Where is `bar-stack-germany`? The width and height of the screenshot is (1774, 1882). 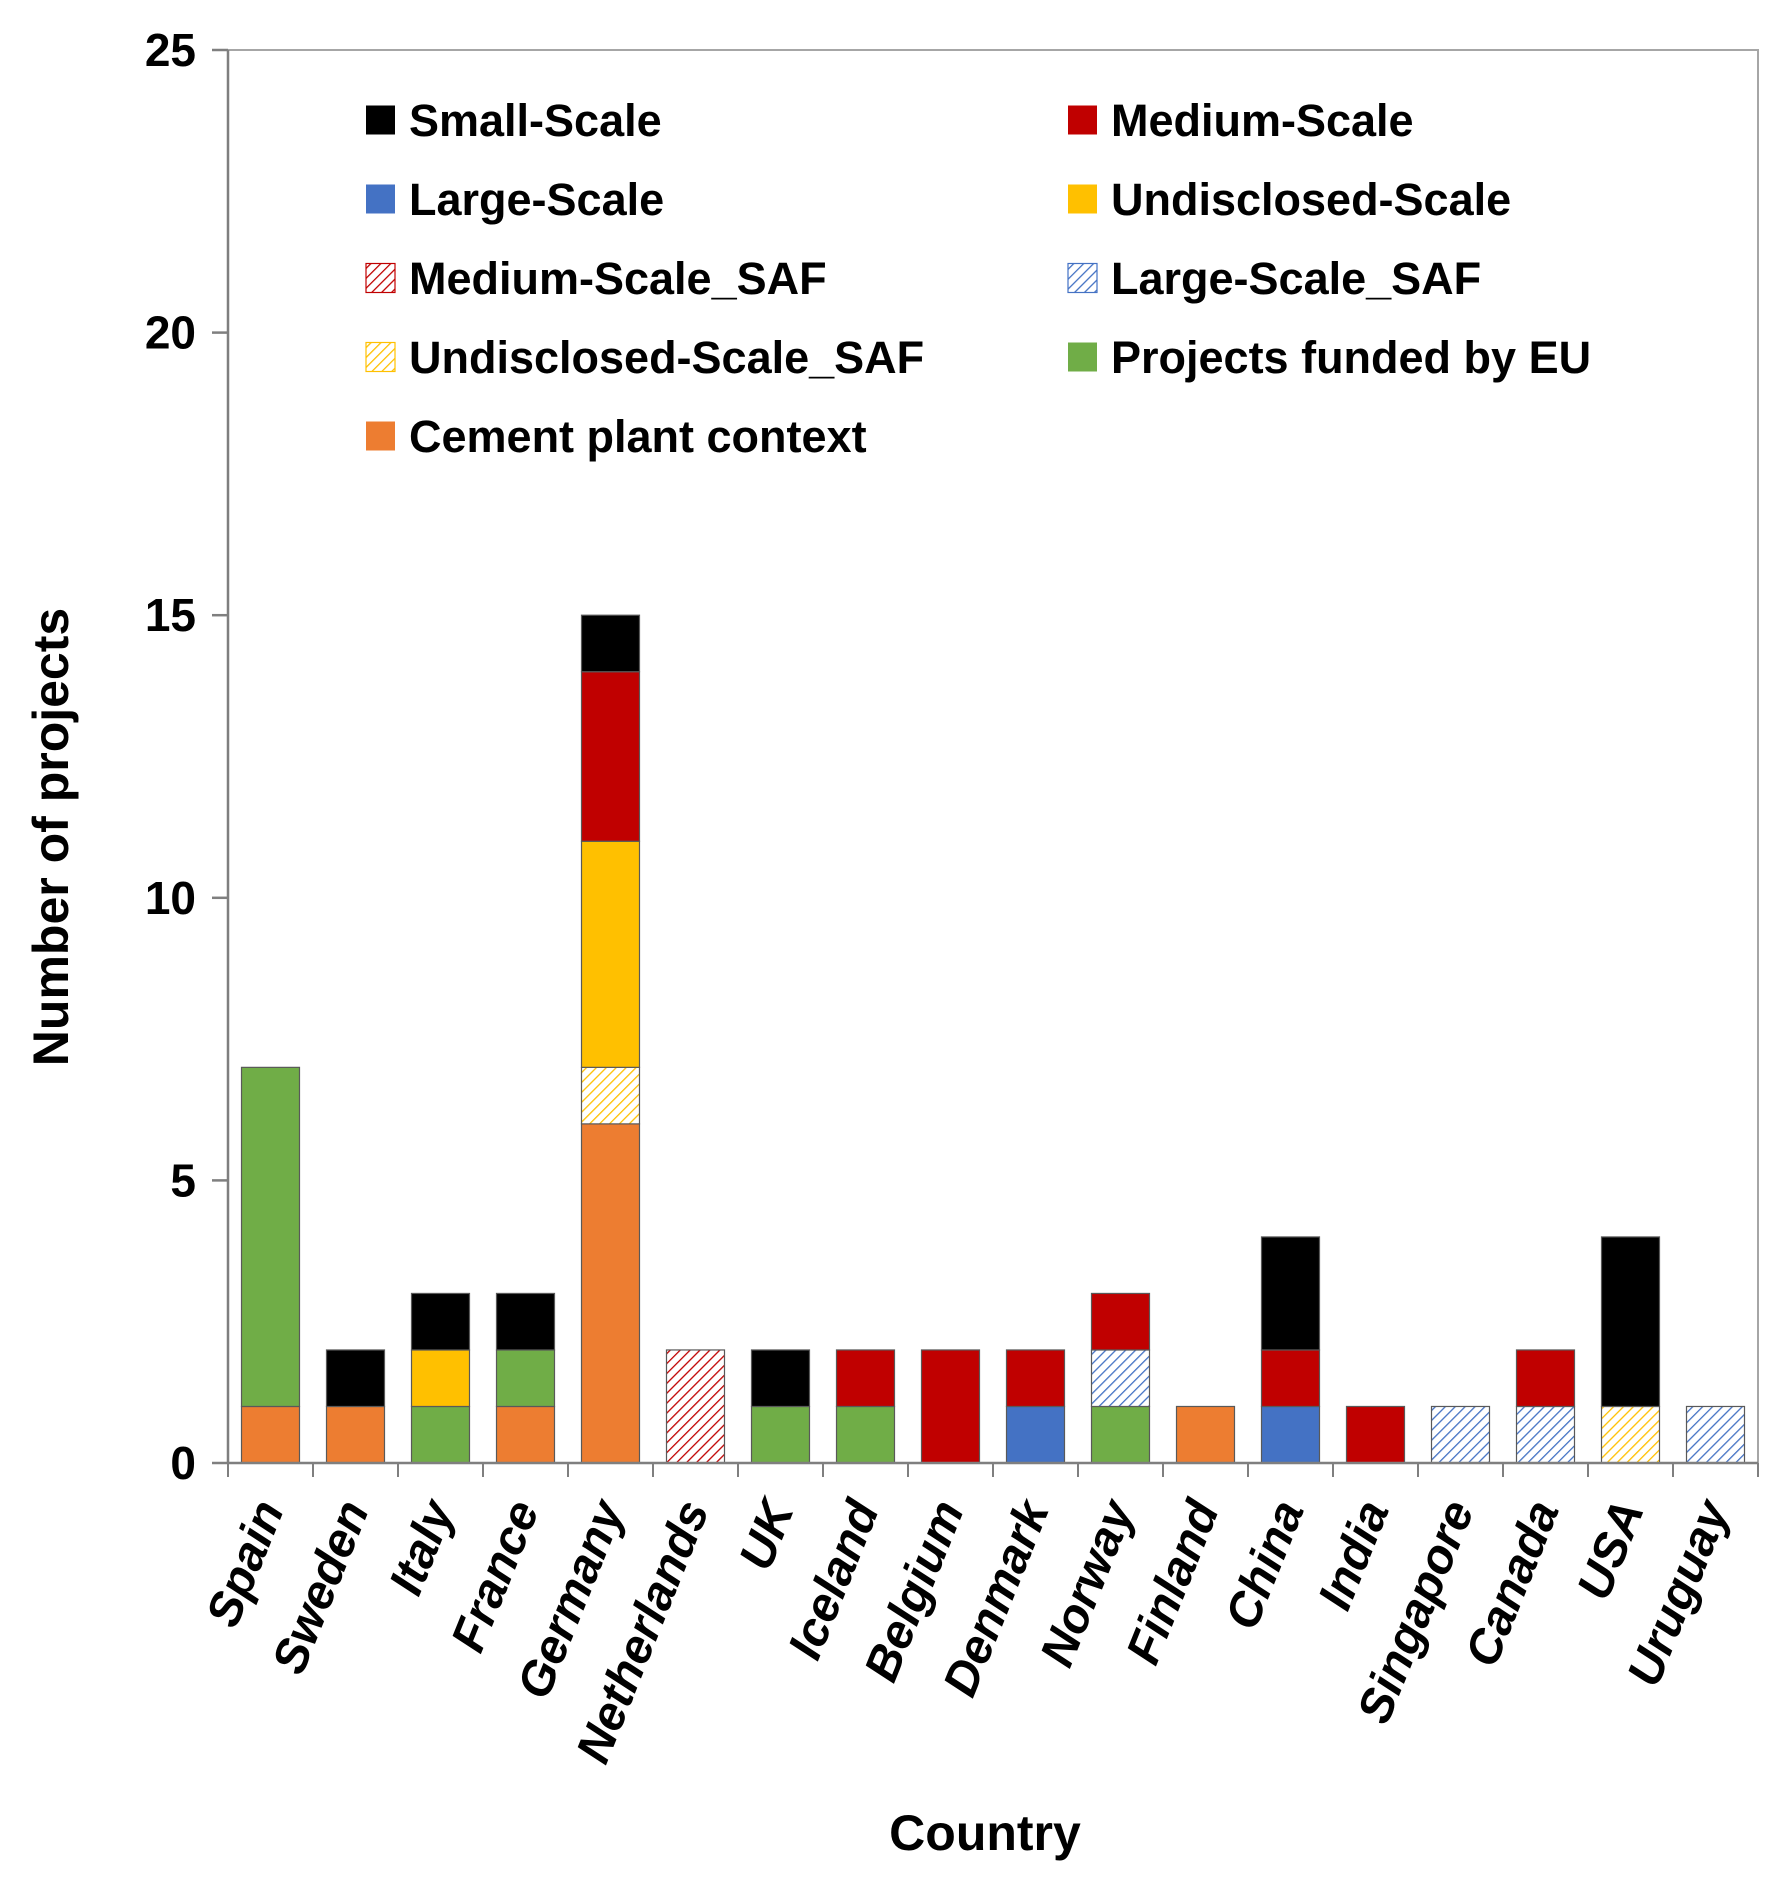 bar-stack-germany is located at coordinates (610, 1039).